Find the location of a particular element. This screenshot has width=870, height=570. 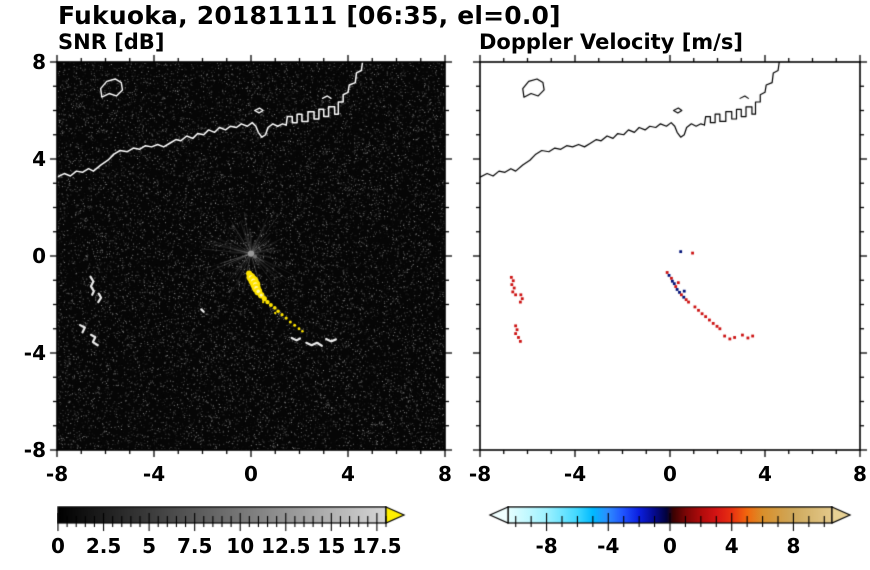

snr-x-tick-label: 8 is located at coordinates (445, 474).